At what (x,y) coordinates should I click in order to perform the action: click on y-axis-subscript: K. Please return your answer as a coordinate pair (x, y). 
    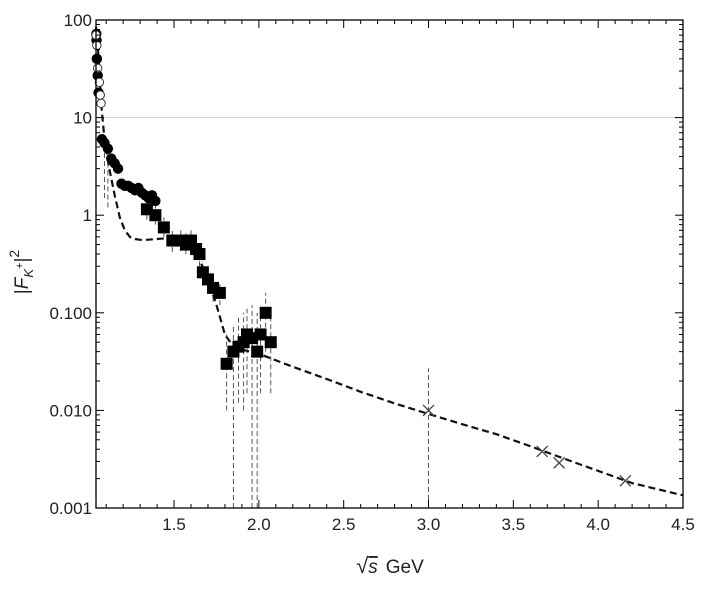
    Looking at the image, I should click on (28, 273).